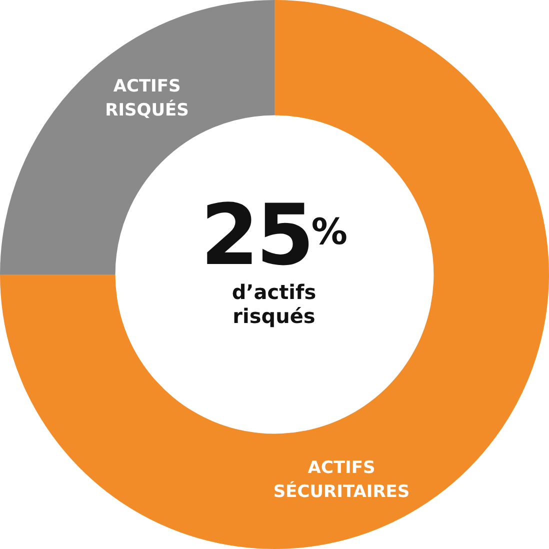 The image size is (549, 549). Describe the element at coordinates (341, 480) in the screenshot. I see `slice-label: ACTIFS SÉCURITAIRES` at that location.